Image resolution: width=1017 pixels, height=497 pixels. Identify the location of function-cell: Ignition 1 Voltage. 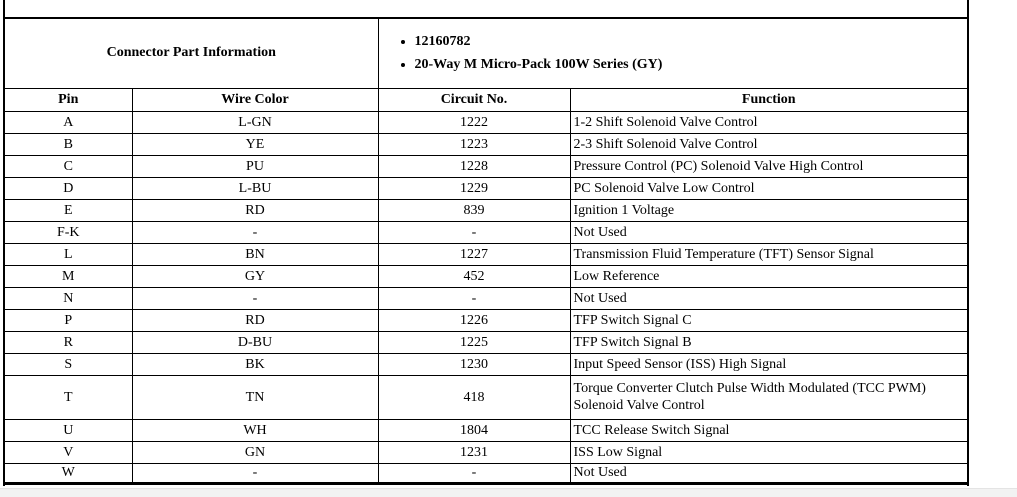
(768, 210).